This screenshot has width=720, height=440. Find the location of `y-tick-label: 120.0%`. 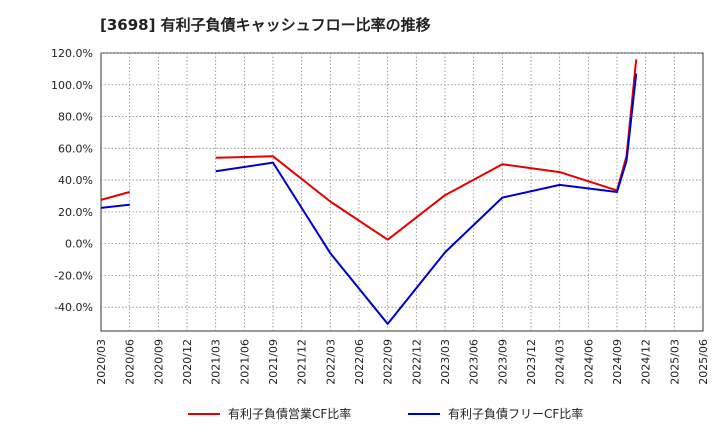

y-tick-label: 120.0% is located at coordinates (72, 53).